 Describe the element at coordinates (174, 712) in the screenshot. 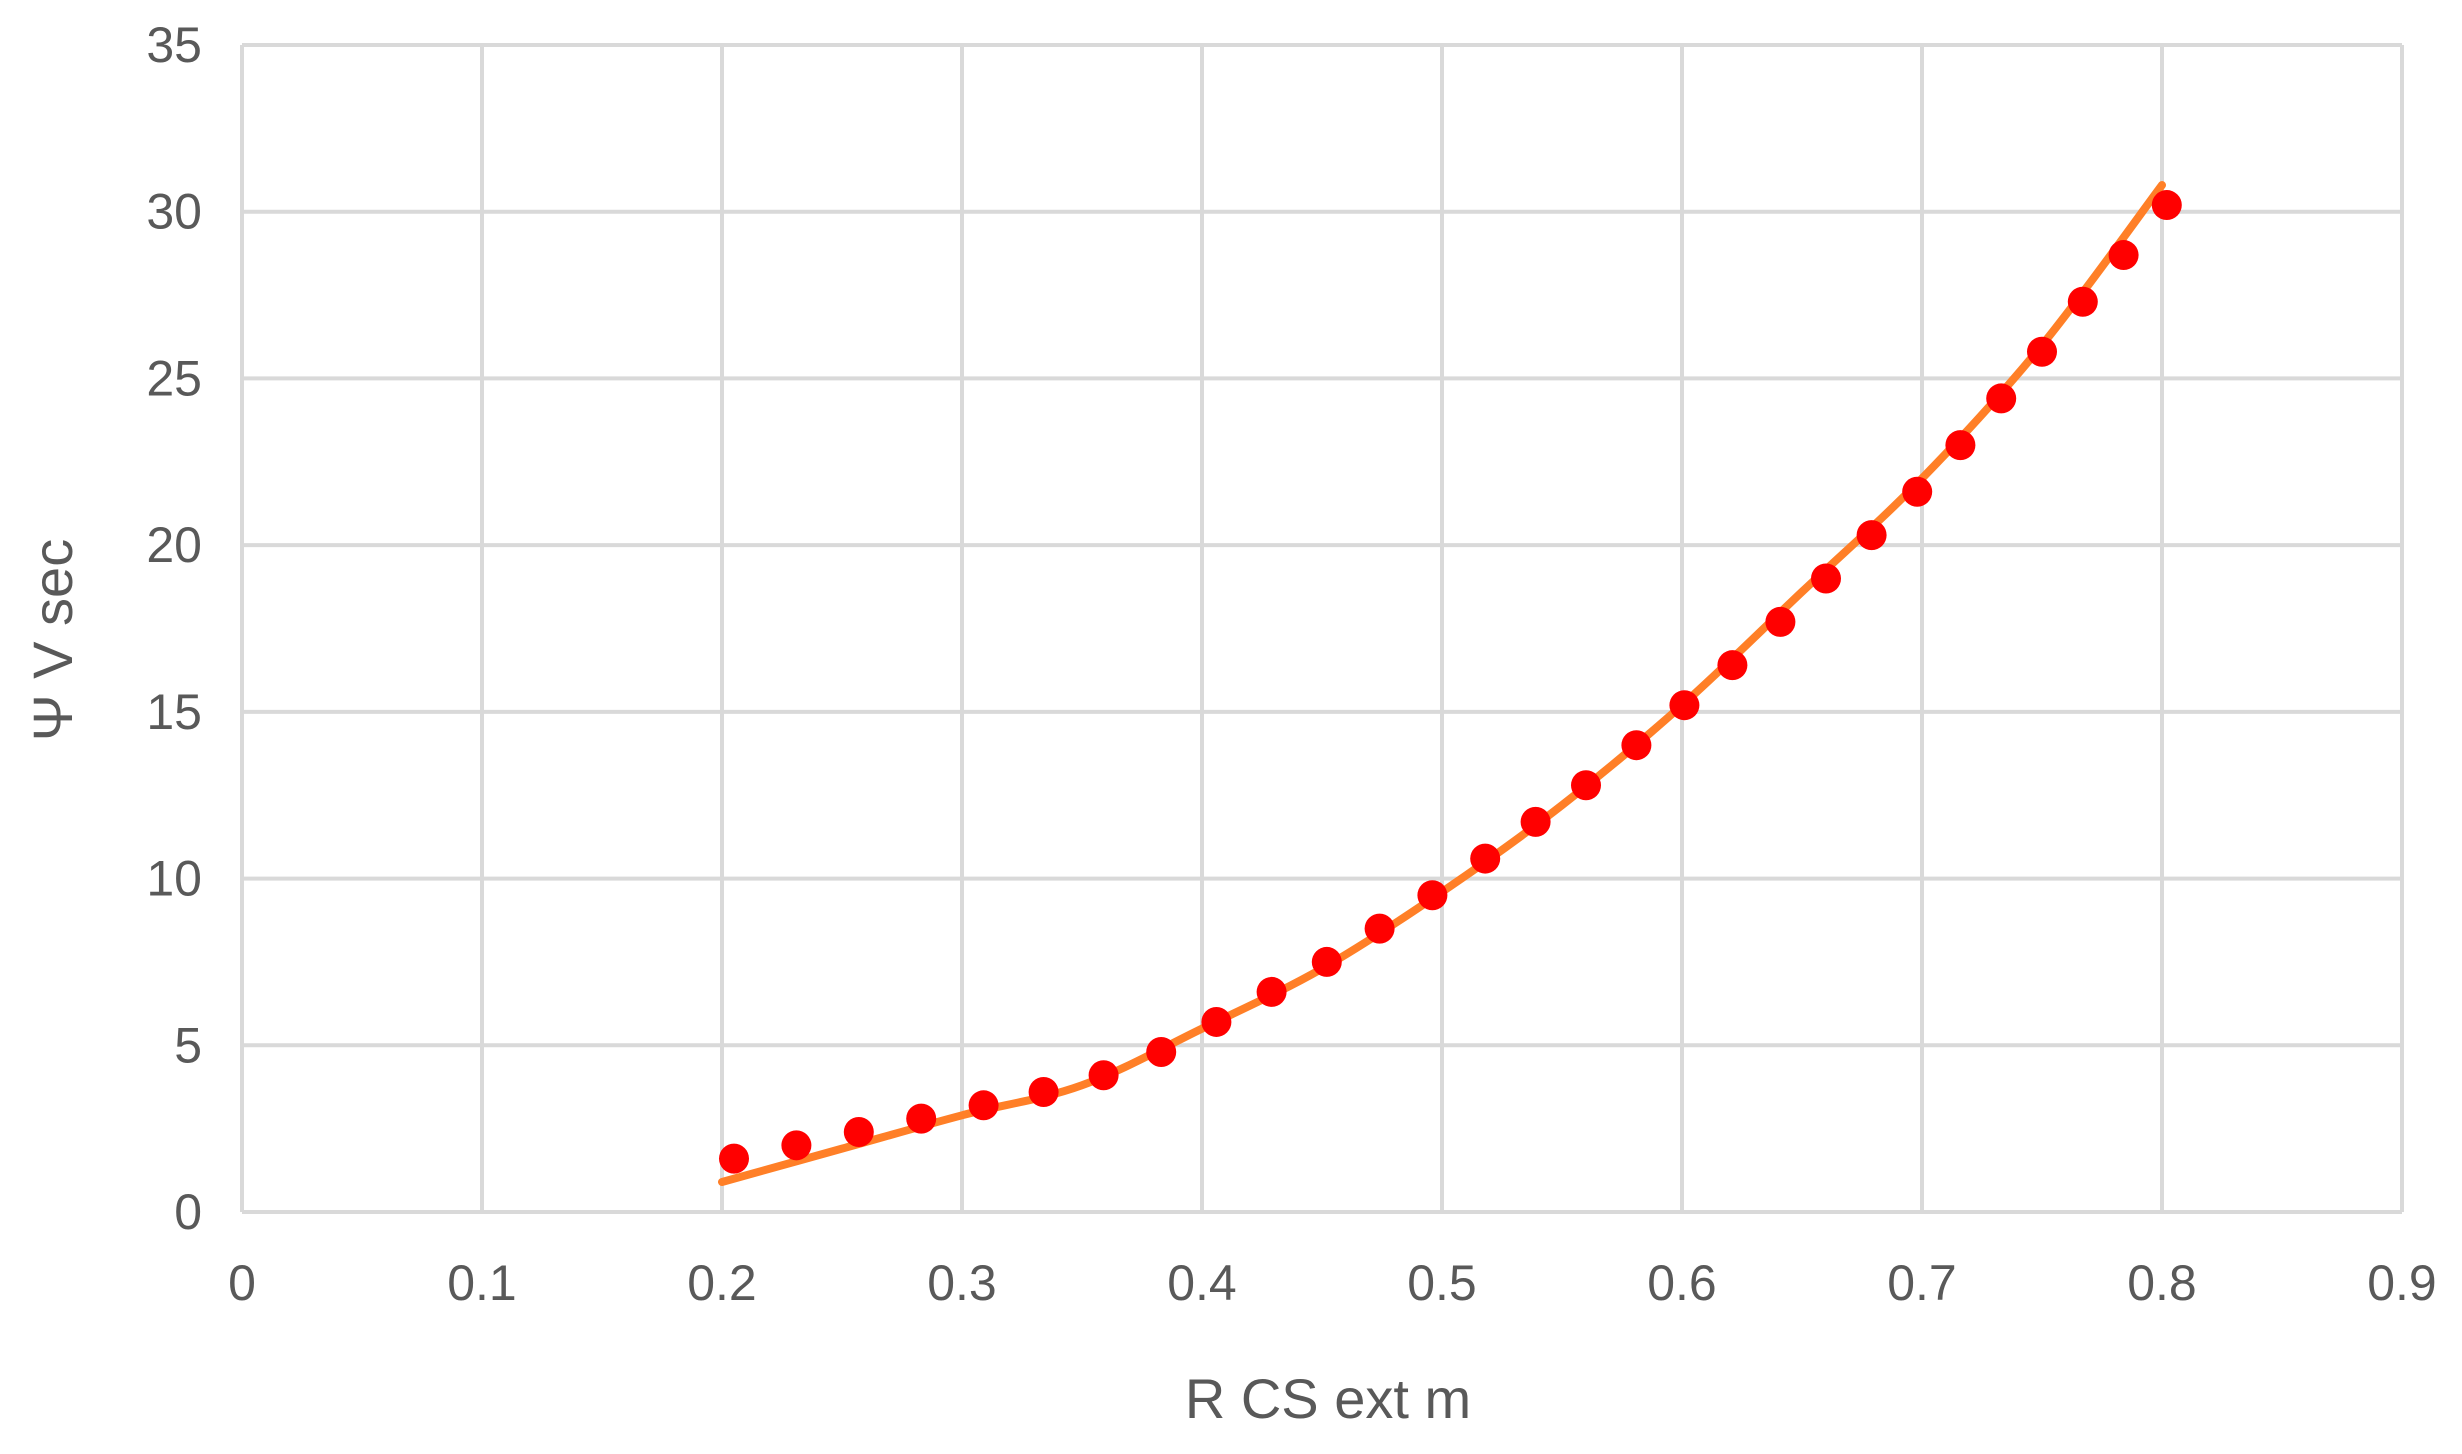

I see `y-tick-label: 15` at that location.